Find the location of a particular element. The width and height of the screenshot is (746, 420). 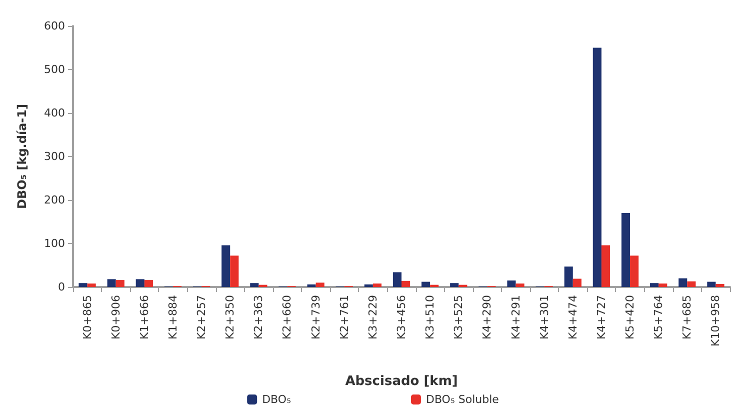

y-tick-label: 400 is located at coordinates (54, 113).